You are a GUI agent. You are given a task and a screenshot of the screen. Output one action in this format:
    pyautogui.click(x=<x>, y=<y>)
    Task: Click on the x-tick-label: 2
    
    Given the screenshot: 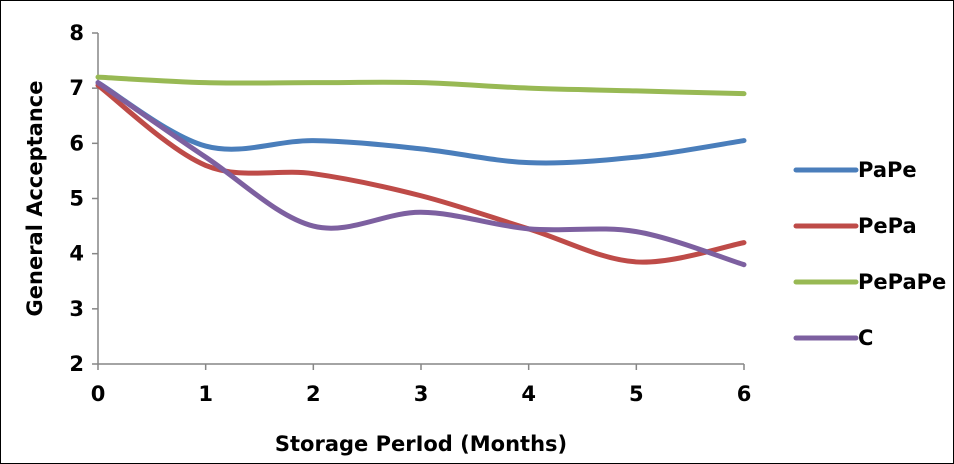 What is the action you would take?
    pyautogui.click(x=313, y=394)
    